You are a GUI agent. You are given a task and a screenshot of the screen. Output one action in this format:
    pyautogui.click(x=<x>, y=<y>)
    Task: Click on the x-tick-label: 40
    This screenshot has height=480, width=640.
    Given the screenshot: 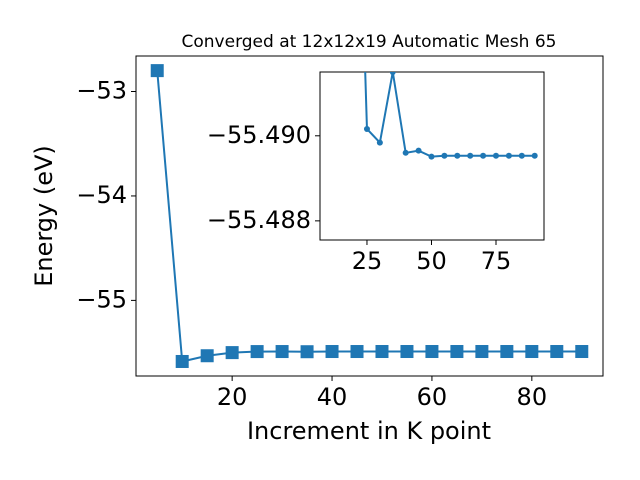 What is the action you would take?
    pyautogui.click(x=332, y=397)
    